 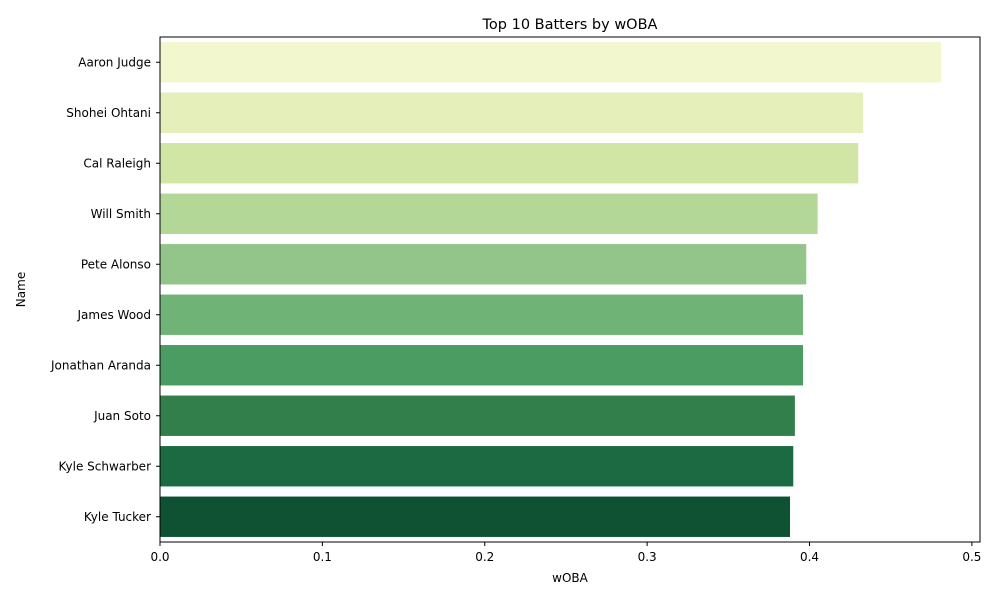 What do you see at coordinates (159, 557) in the screenshot?
I see `x-tick-label: 0.0` at bounding box center [159, 557].